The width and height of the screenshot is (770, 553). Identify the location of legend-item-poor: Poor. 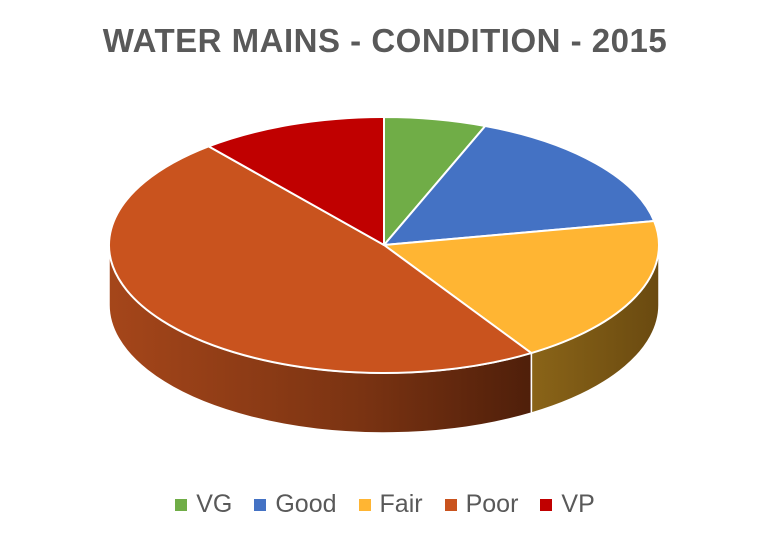
(481, 504).